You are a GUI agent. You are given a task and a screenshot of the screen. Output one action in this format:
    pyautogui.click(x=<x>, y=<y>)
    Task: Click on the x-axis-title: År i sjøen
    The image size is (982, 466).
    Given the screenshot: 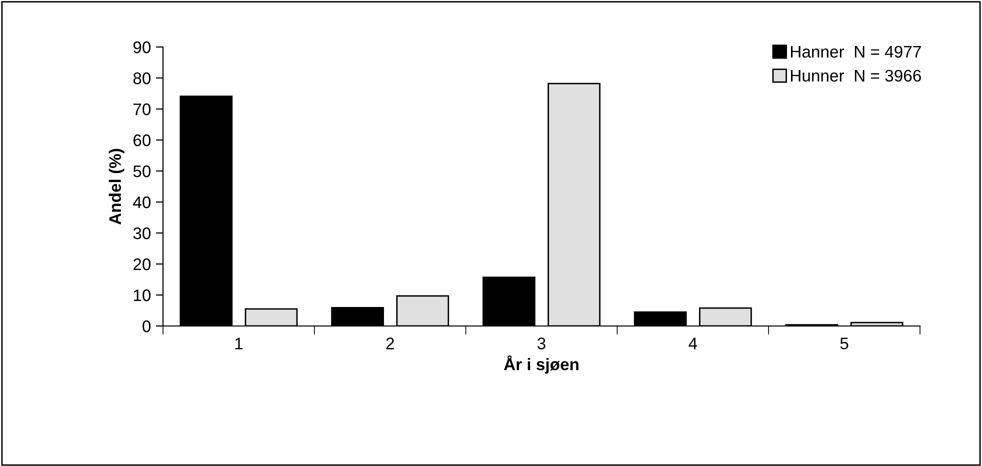 What is the action you would take?
    pyautogui.click(x=541, y=364)
    